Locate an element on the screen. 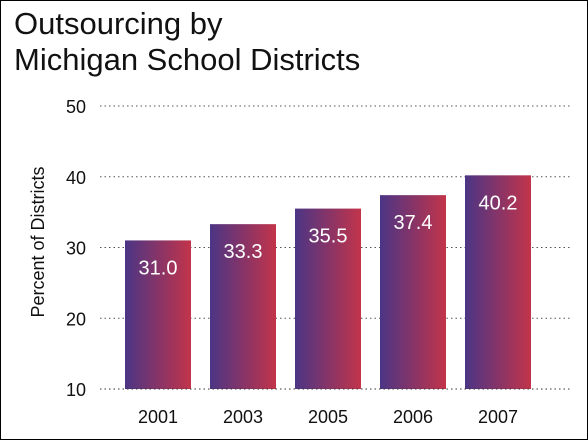 The image size is (588, 440). y-axis-ticks: 10 20 30 40 50 is located at coordinates (76, 248).